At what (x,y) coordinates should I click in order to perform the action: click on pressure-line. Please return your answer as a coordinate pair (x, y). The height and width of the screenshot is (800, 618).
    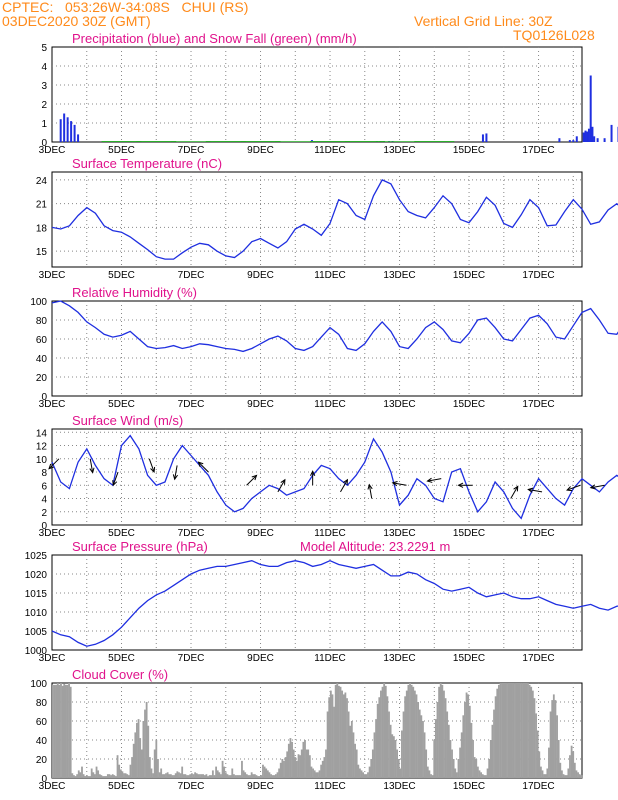
    Looking at the image, I should click on (334, 603).